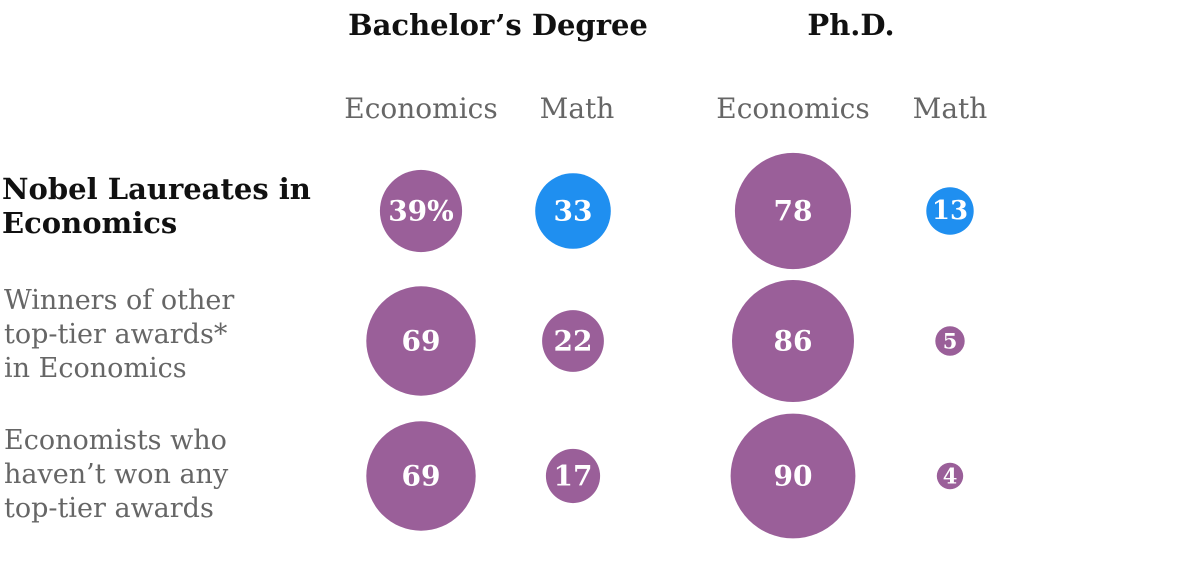 The image size is (1200, 575). I want to click on bubble-r1-c2, so click(793, 341).